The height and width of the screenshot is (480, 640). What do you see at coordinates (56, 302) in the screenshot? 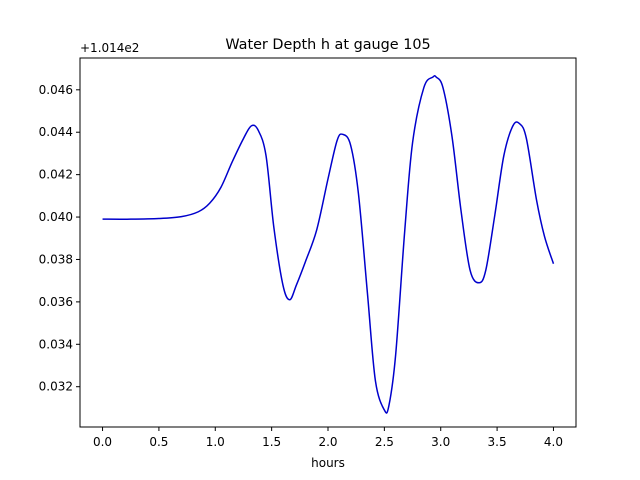
I see `y-tick-label: 0.036` at bounding box center [56, 302].